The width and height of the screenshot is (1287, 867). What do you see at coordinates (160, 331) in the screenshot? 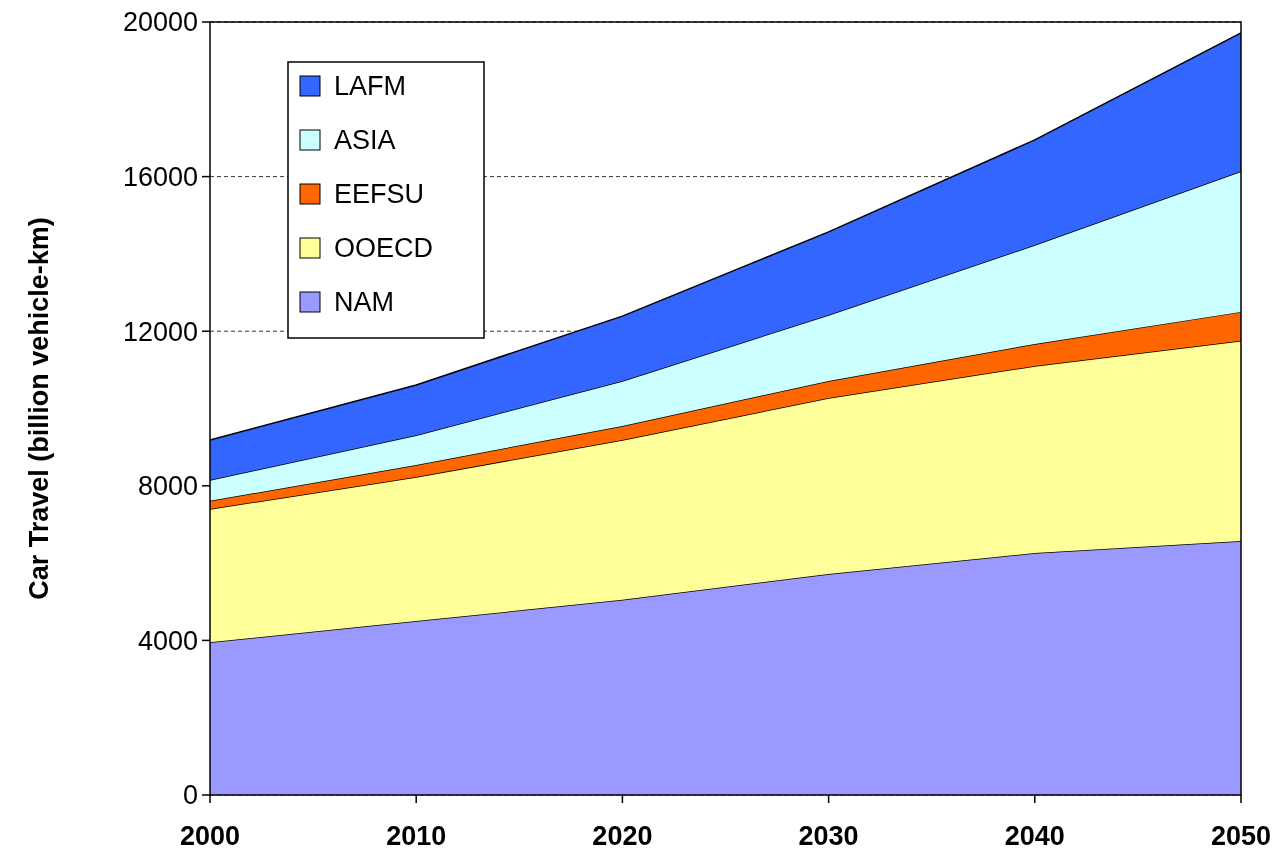
I see `y-tick-label: 12000` at bounding box center [160, 331].